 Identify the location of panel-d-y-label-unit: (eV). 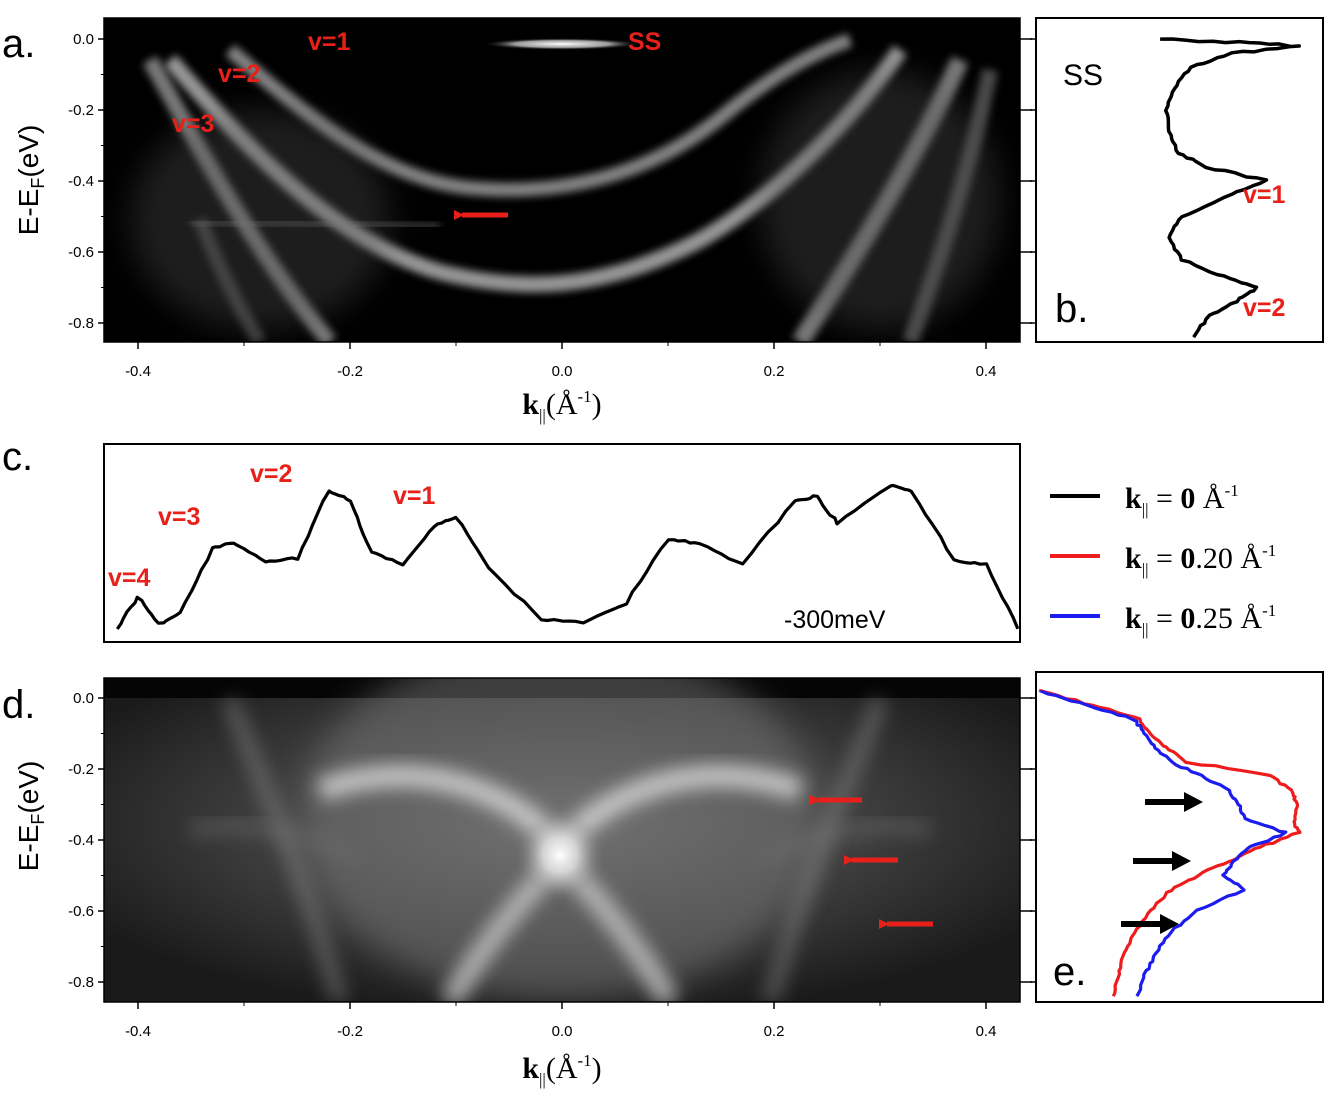
(28, 787).